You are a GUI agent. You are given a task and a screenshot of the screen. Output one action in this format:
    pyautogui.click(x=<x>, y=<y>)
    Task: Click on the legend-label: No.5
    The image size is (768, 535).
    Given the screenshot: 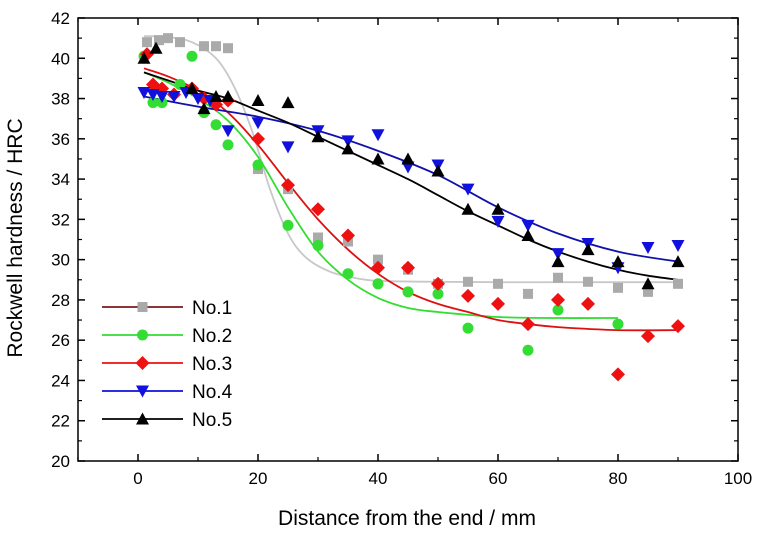 What is the action you would take?
    pyautogui.click(x=212, y=420)
    